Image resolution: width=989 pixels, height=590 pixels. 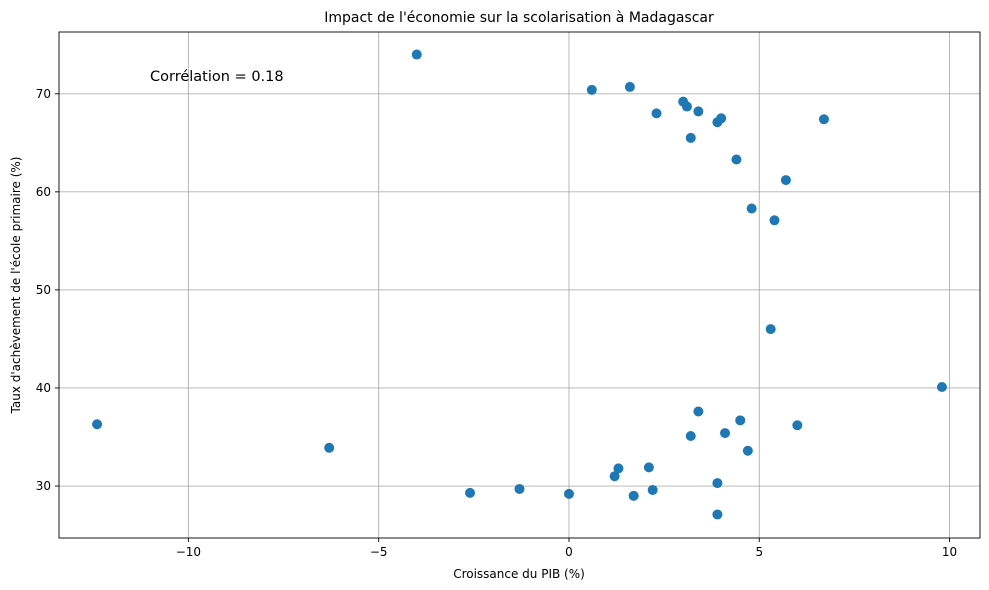 I want to click on y-axis-ticks: 30 40 50 60 70, so click(x=47, y=290).